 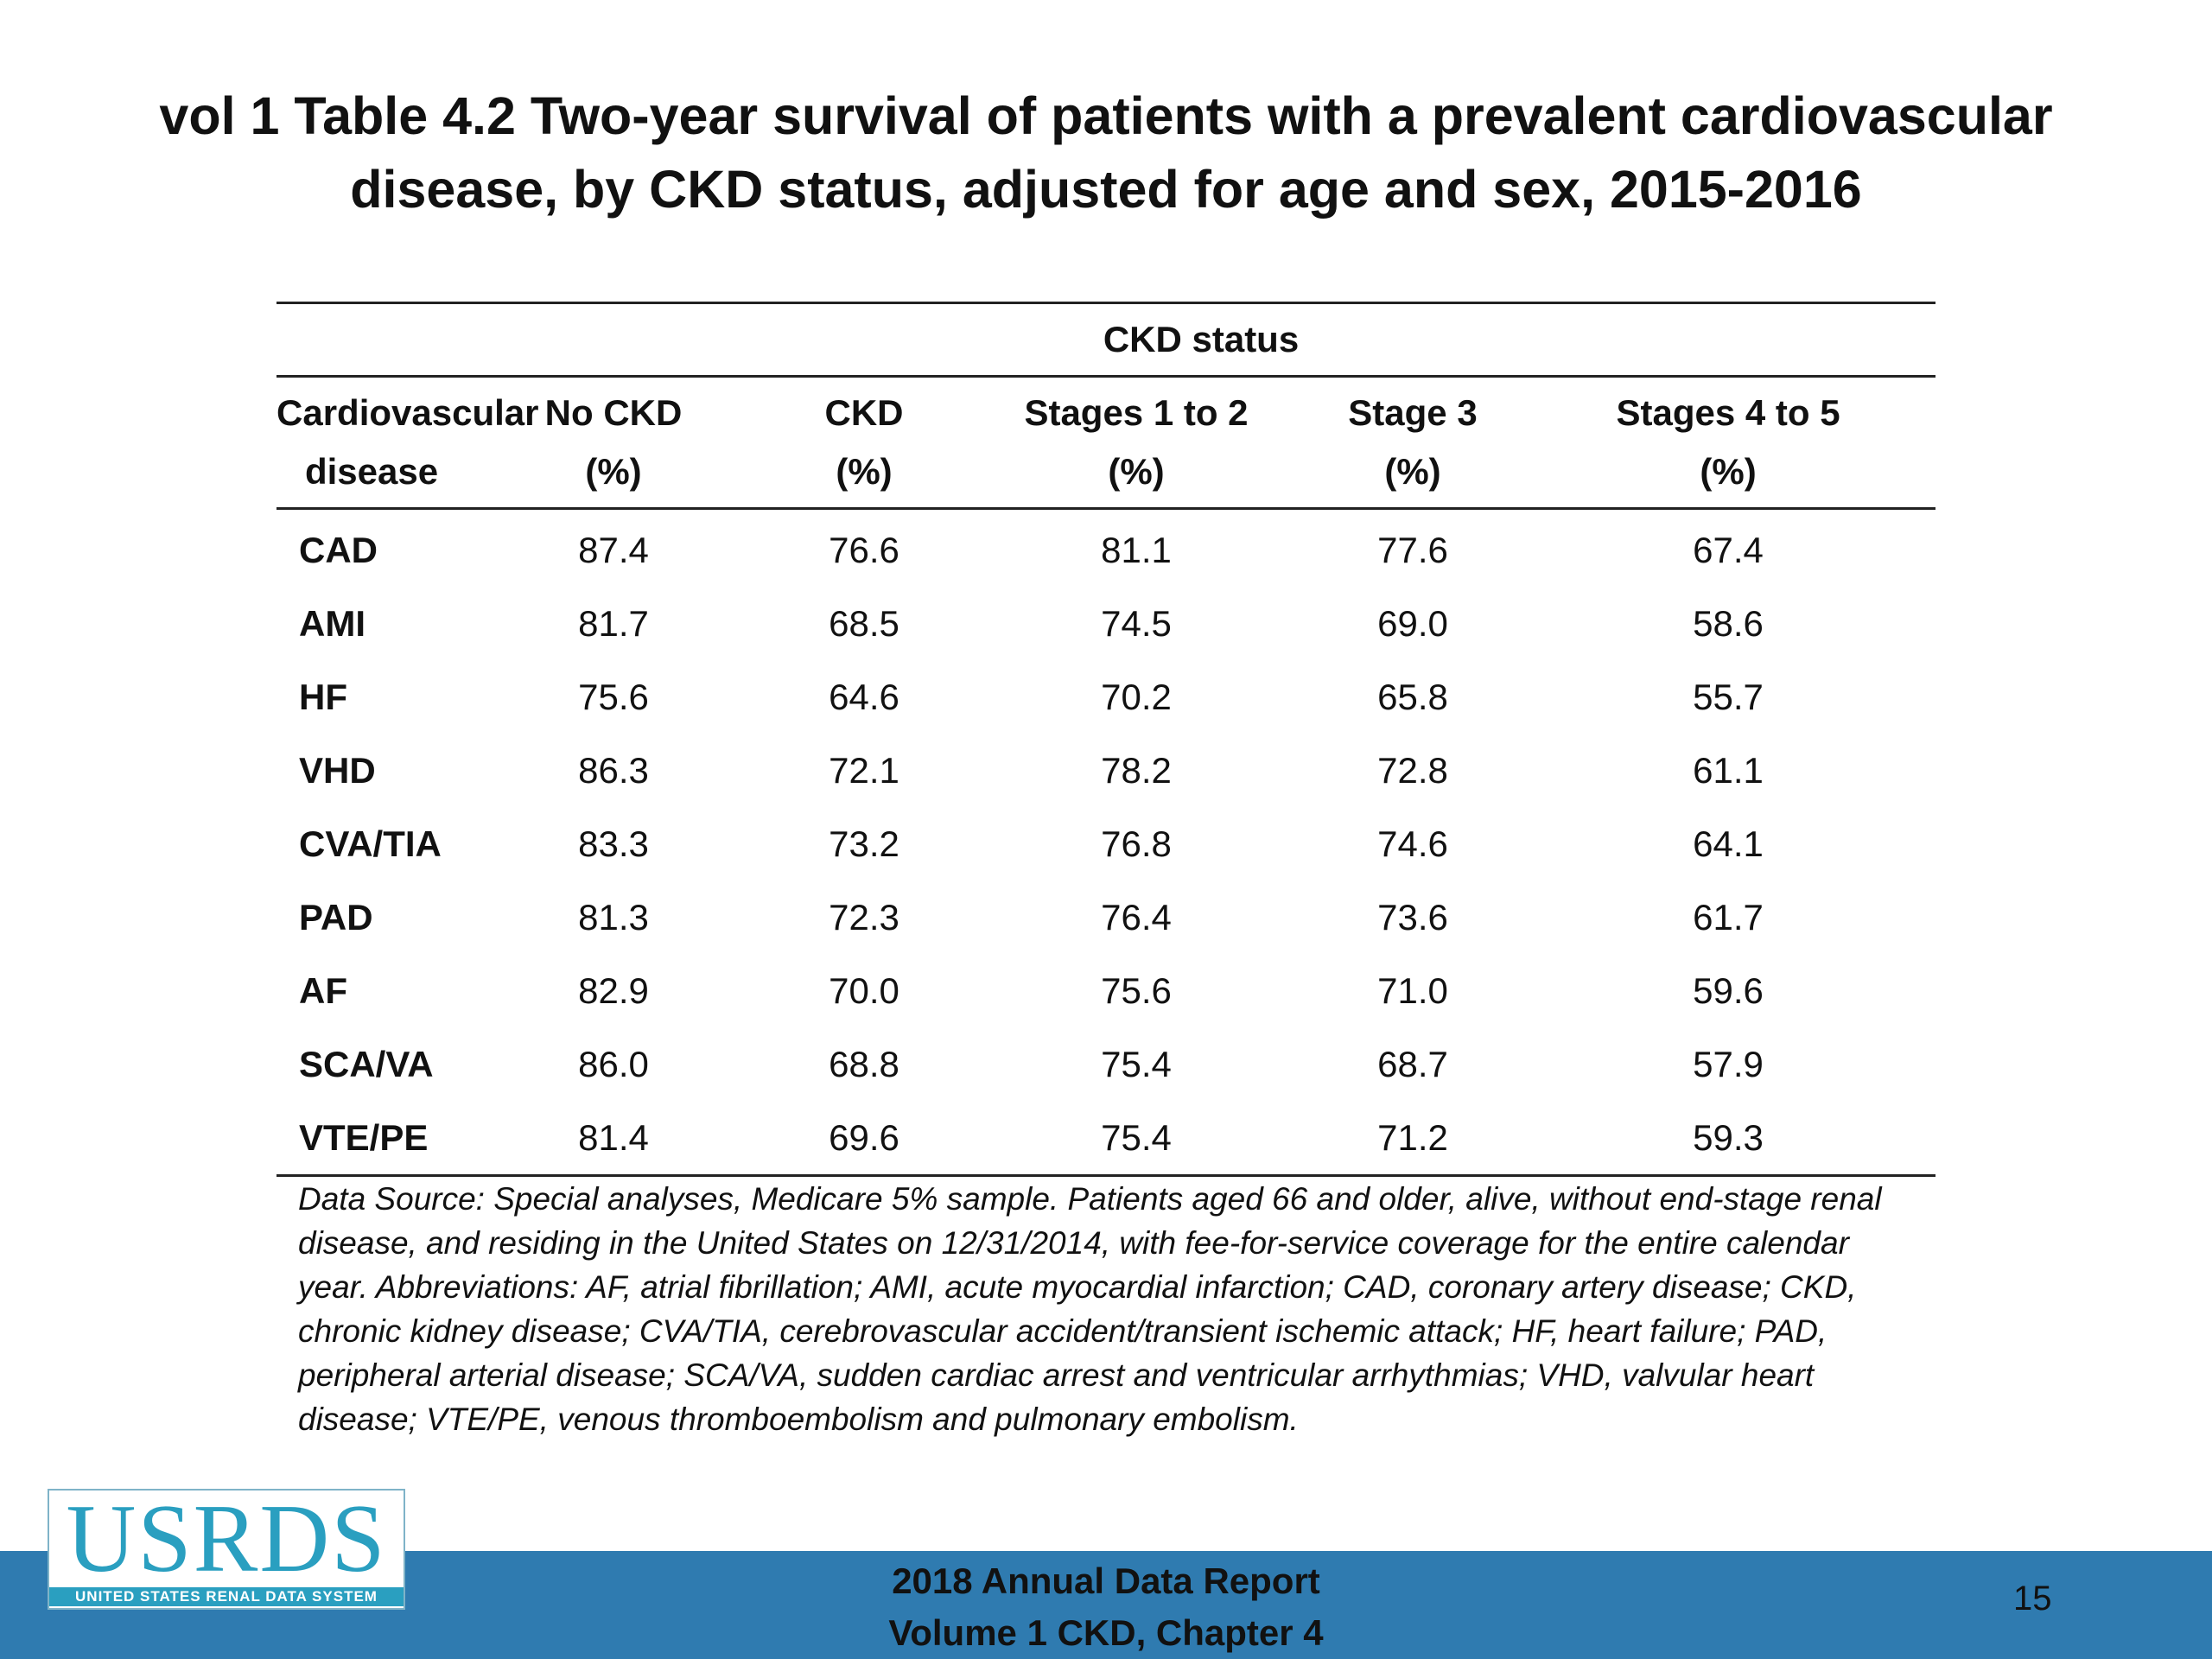 What do you see at coordinates (1728, 696) in the screenshot?
I see `table-cell: 55.7` at bounding box center [1728, 696].